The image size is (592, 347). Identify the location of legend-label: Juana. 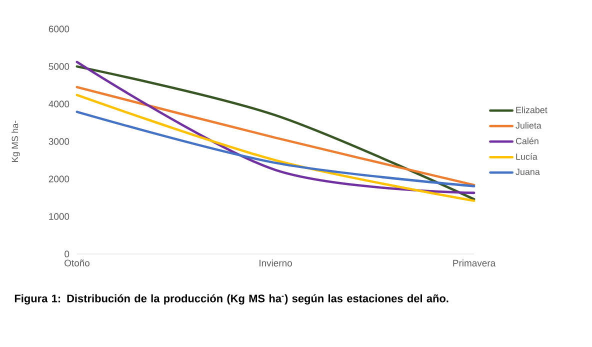
(528, 171).